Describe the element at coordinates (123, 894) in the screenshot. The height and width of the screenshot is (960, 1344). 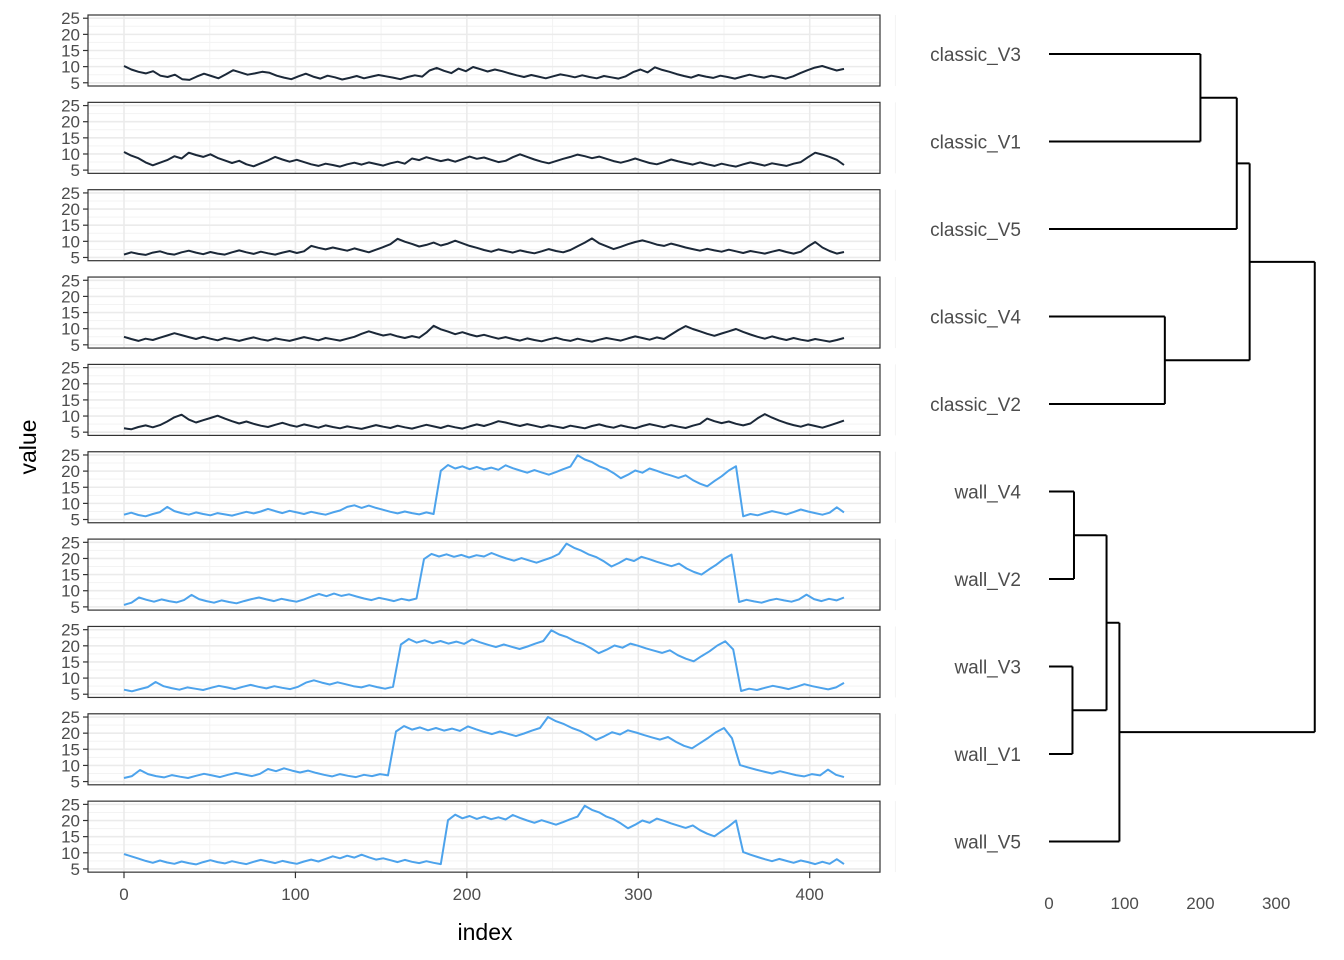
I see `x-tick-label: 0` at that location.